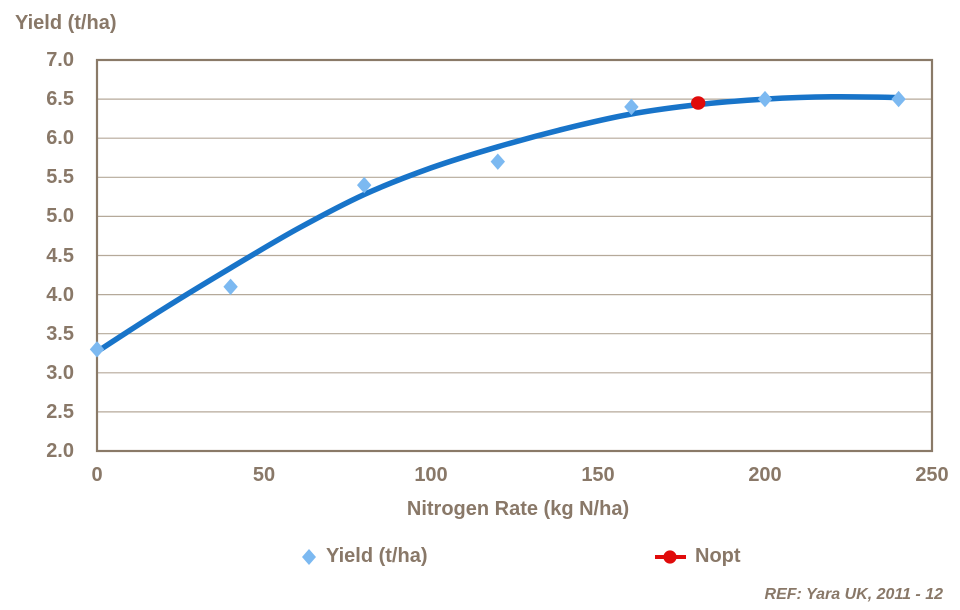 Image resolution: width=960 pixels, height=610 pixels. I want to click on legend-label-nopt: Nopt, so click(718, 556).